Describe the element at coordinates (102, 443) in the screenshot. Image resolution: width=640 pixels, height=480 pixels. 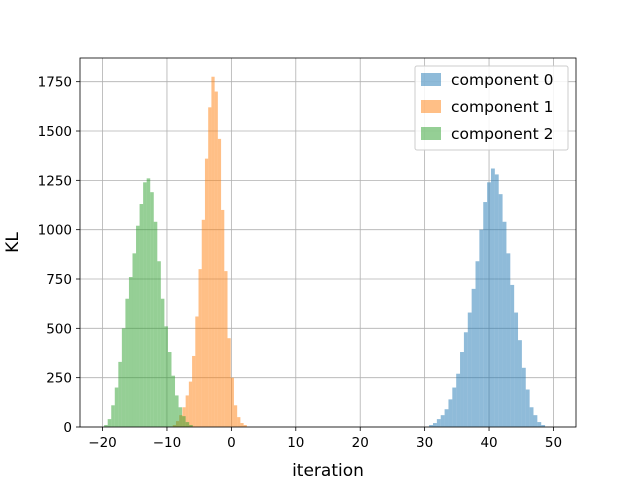
I see `x-tick-label: −20` at that location.